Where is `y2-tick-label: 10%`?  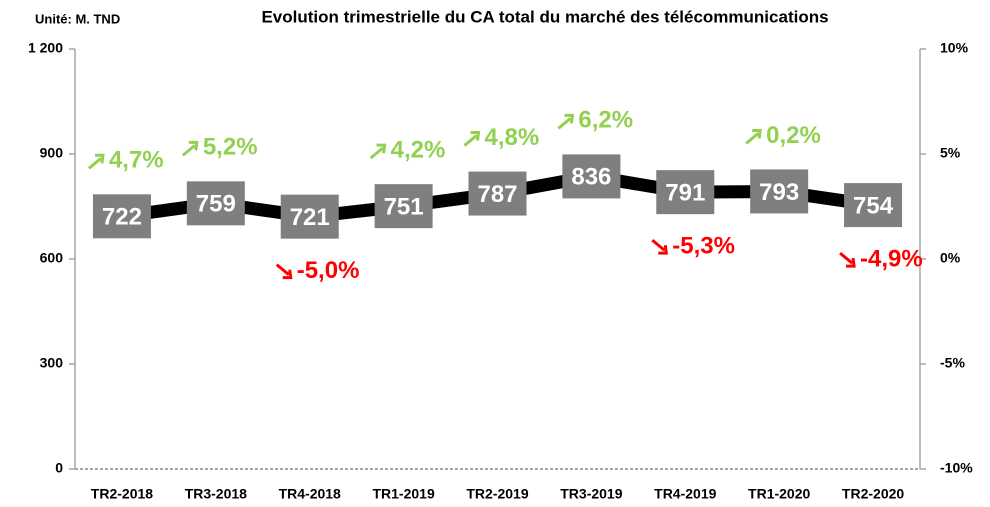 y2-tick-label: 10% is located at coordinates (954, 48).